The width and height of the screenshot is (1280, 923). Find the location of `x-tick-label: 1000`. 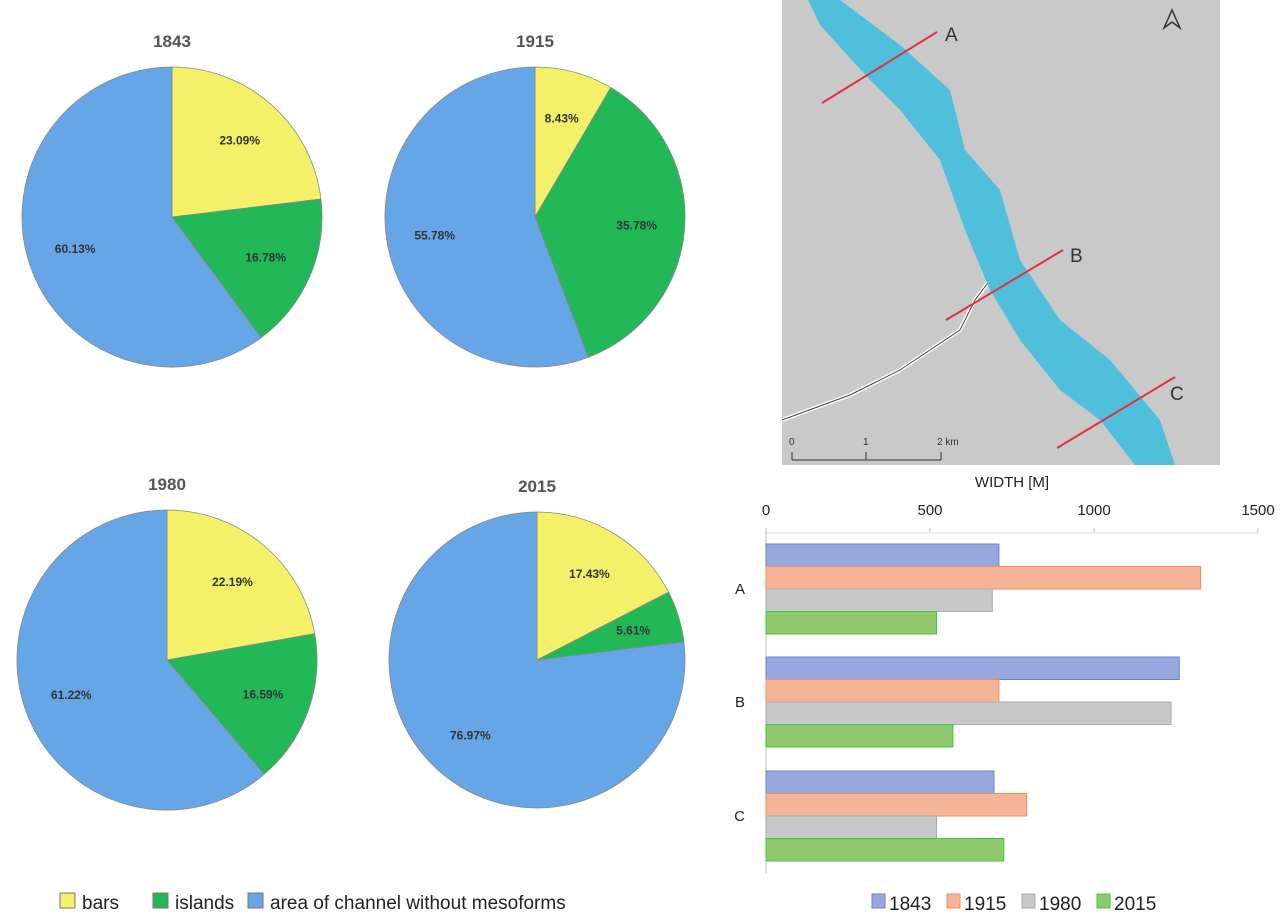

x-tick-label: 1000 is located at coordinates (1093, 510).